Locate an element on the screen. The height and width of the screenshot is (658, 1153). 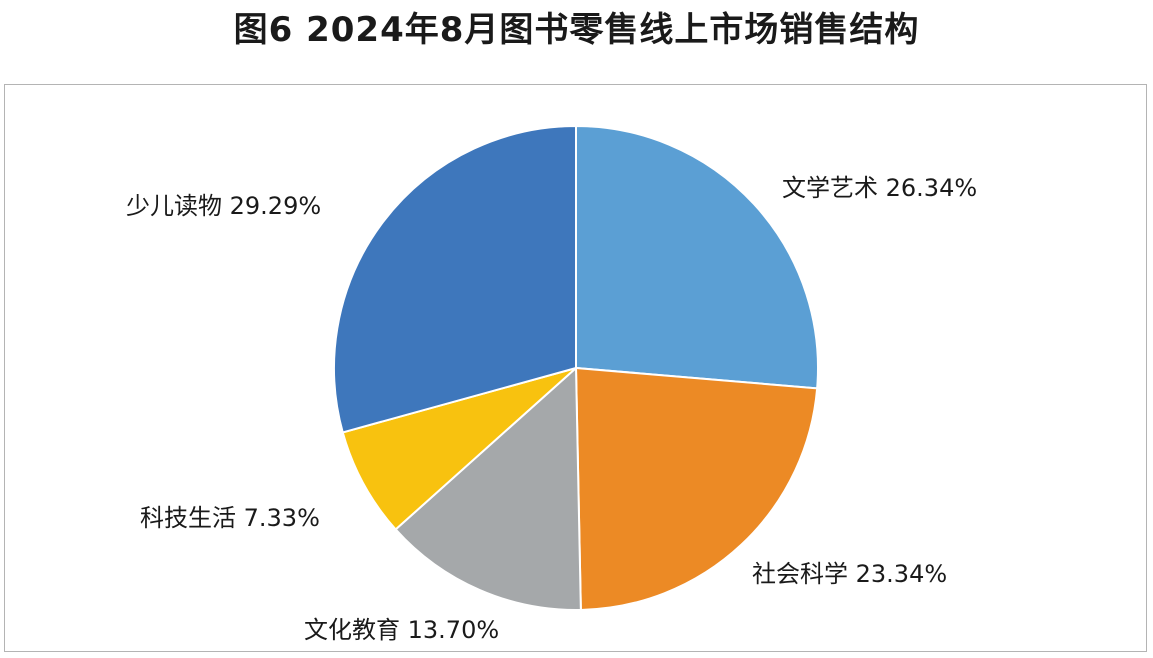
chart-title: 图6 2024年8月图书零售线上市场销售结构 is located at coordinates (576, 30).